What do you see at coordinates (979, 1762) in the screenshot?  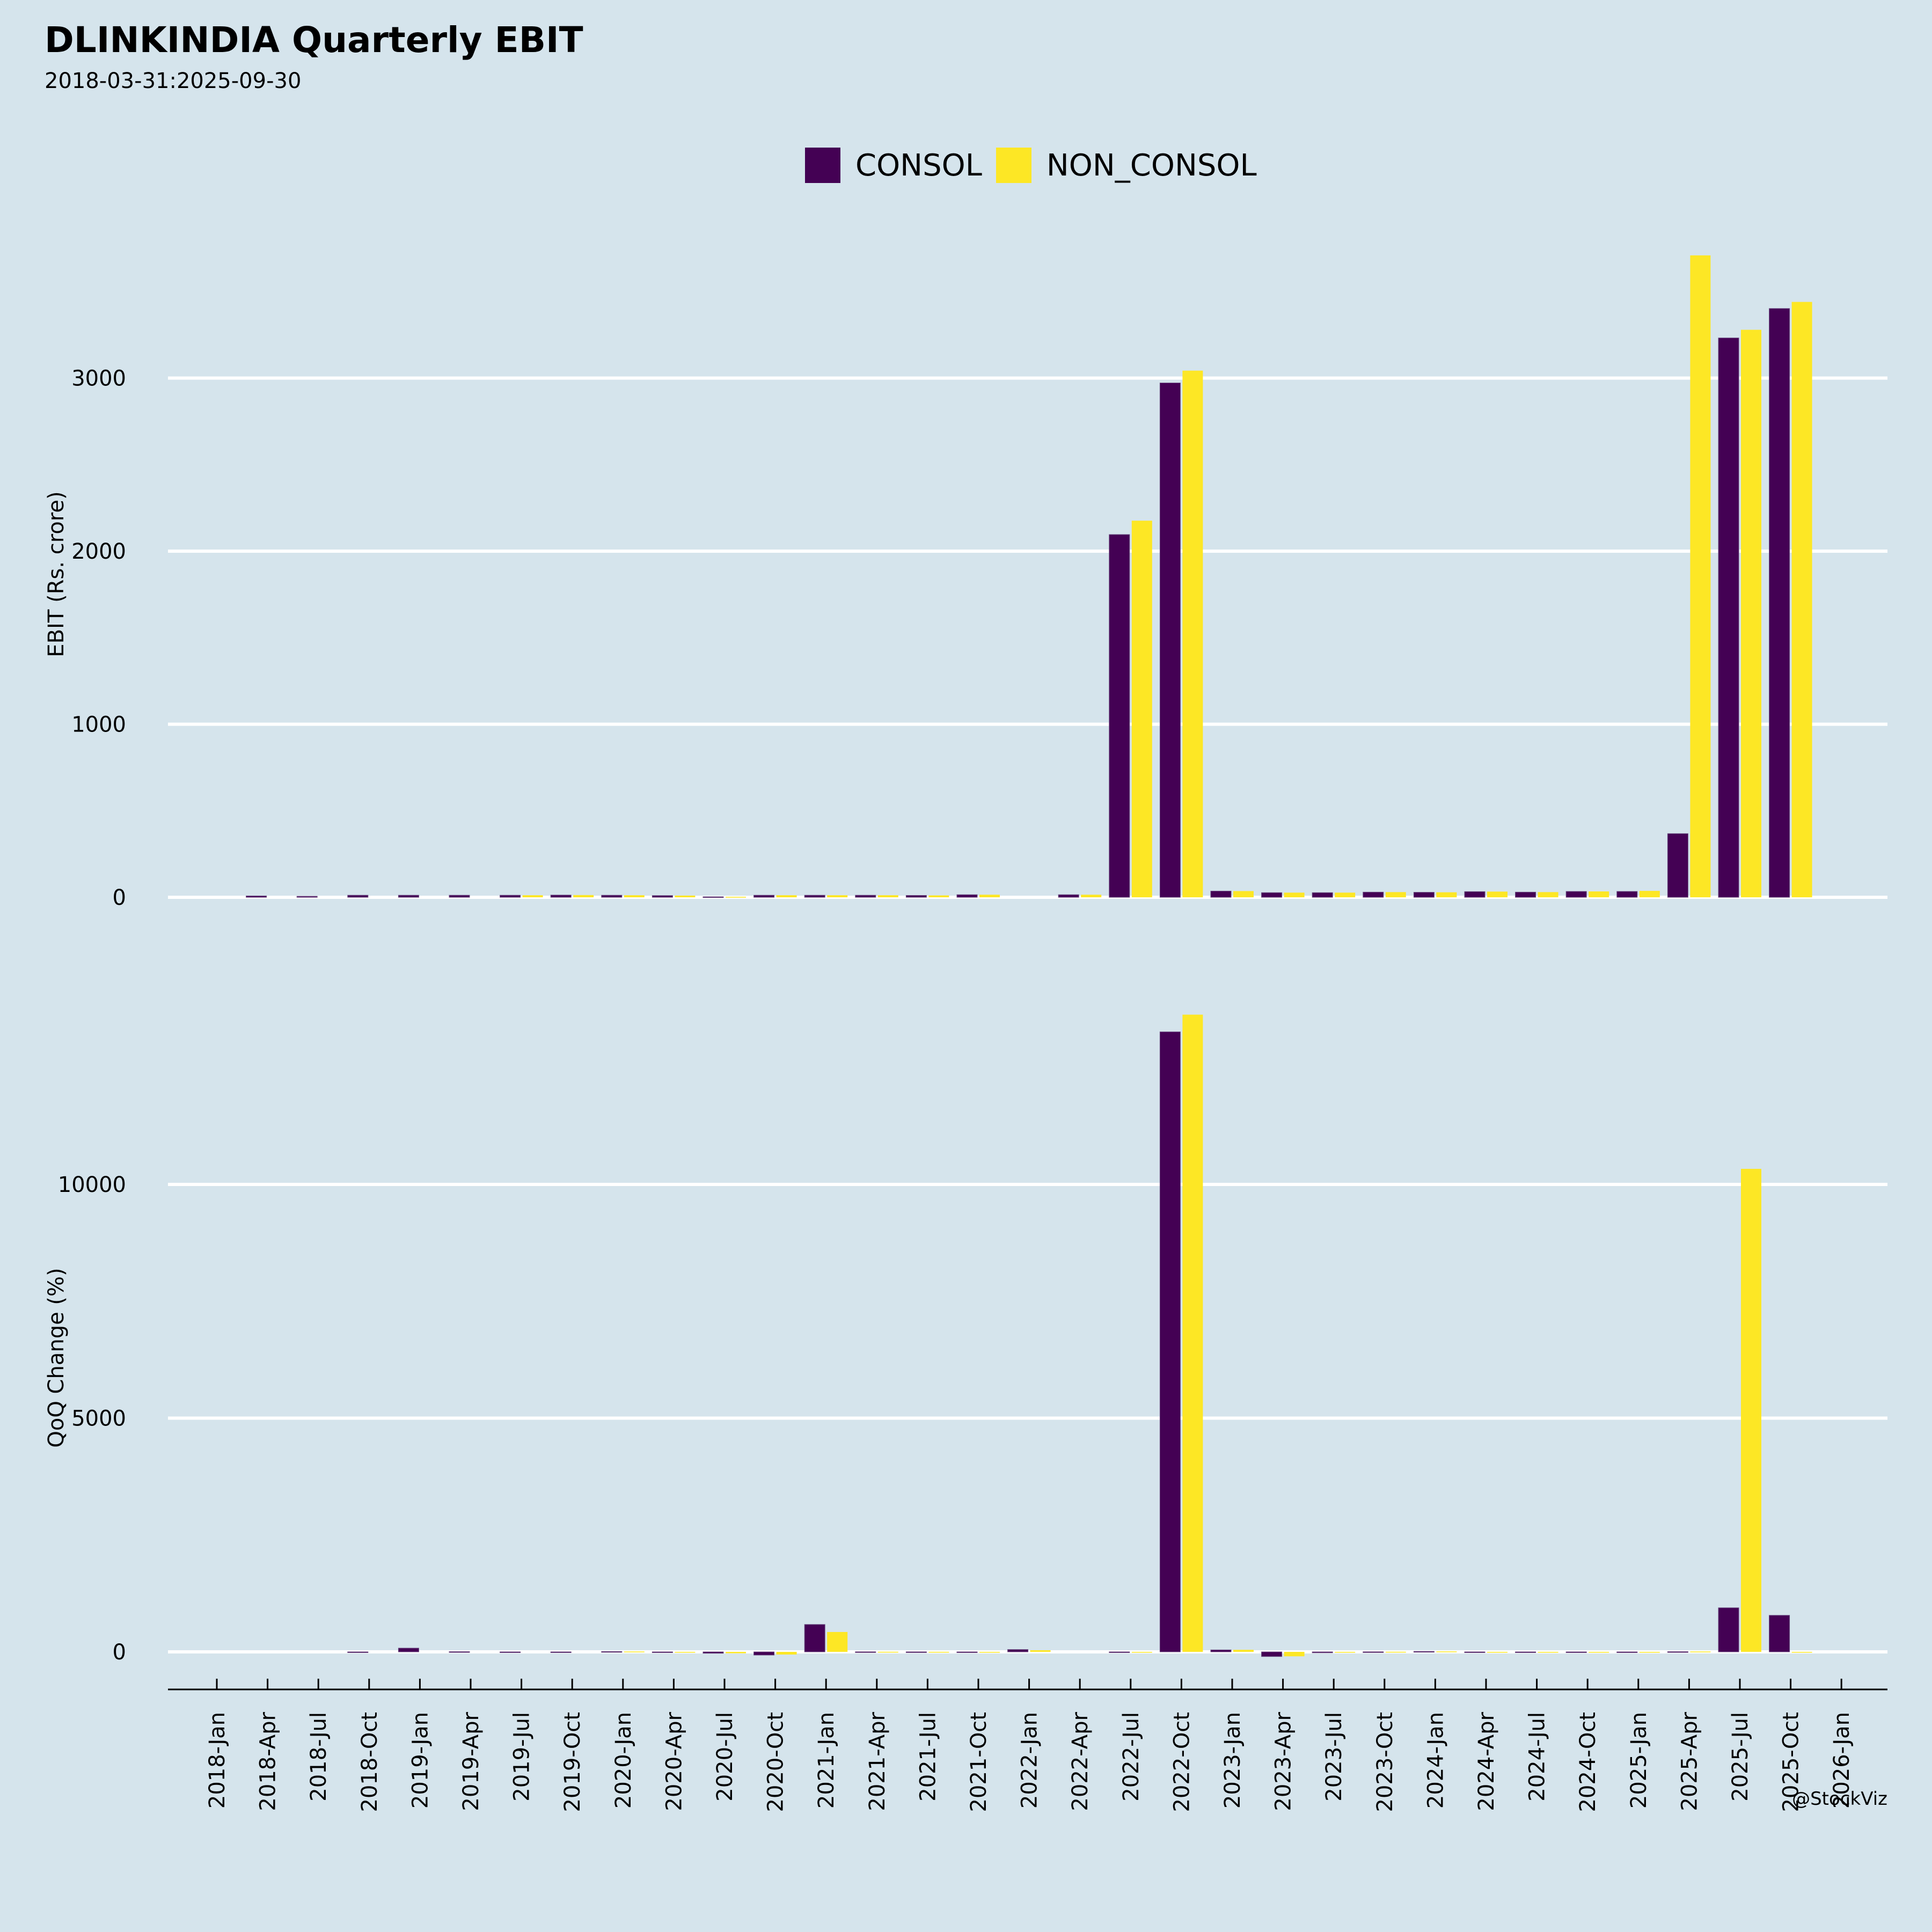 I see `x-tick-label: 2021-Oct` at bounding box center [979, 1762].